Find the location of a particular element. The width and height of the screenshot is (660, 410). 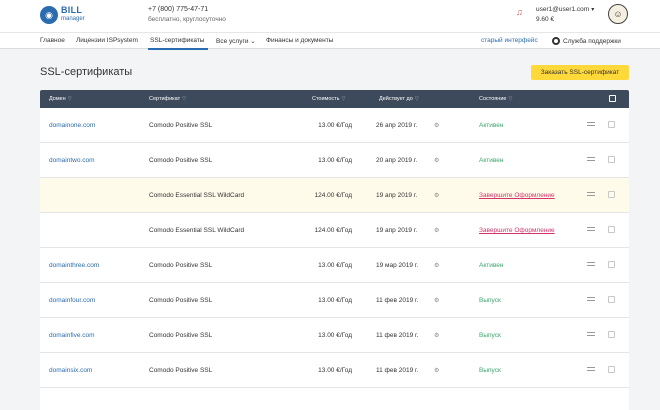

valid-until: 19 апр 2019 г. is located at coordinates (397, 195).